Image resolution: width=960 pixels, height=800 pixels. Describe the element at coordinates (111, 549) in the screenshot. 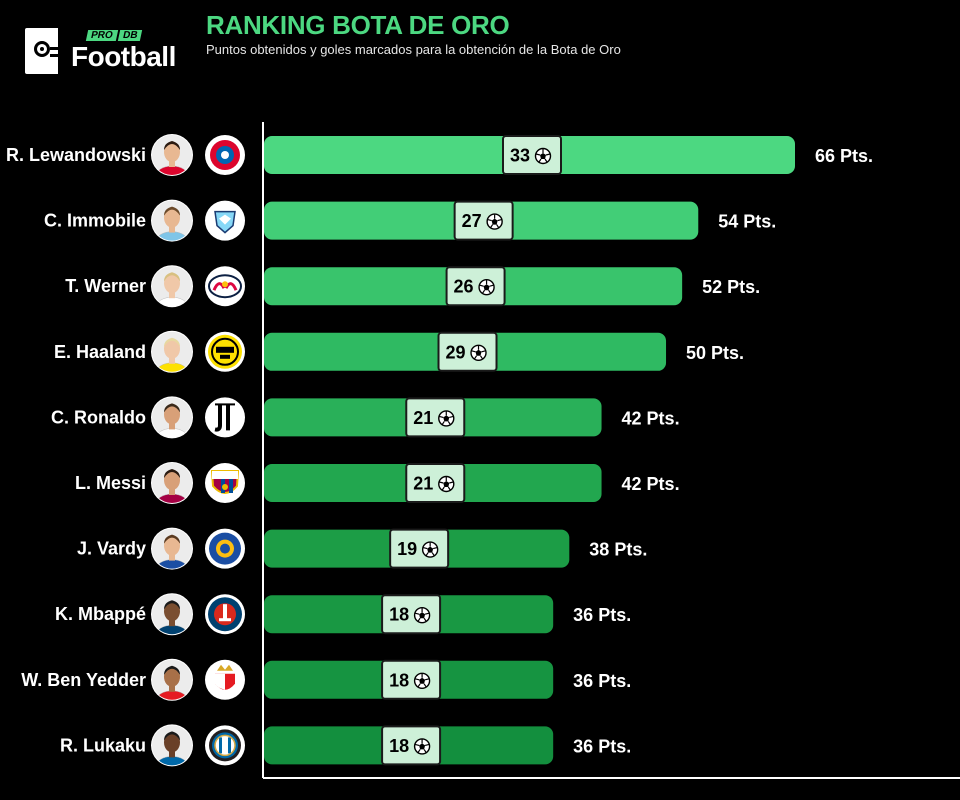

I see `player-name: J. Vardy` at that location.